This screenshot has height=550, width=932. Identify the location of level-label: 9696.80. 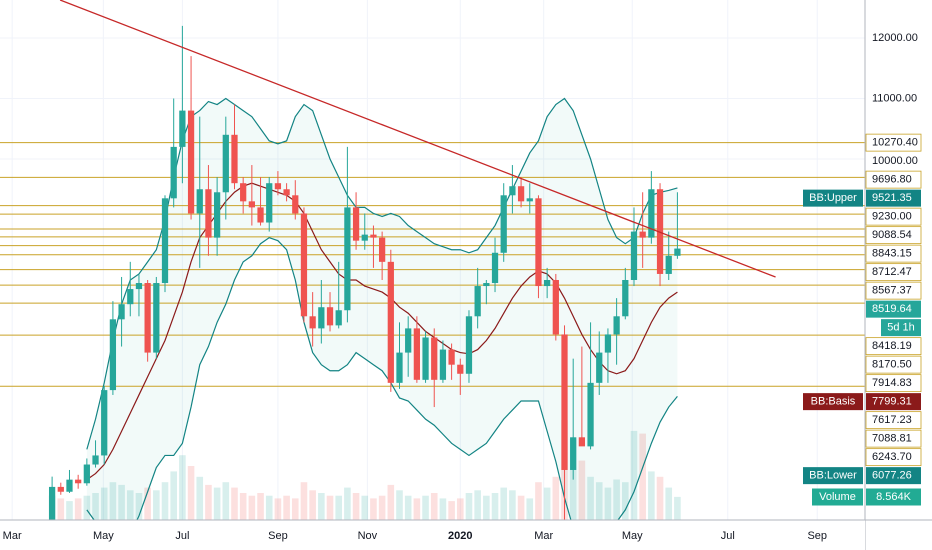
(892, 180).